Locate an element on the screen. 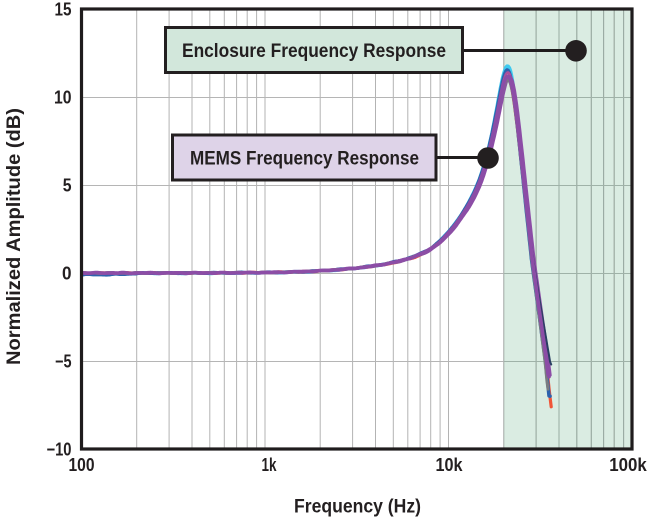  svg-text: Frequency (Hz) is located at coordinates (357, 507).